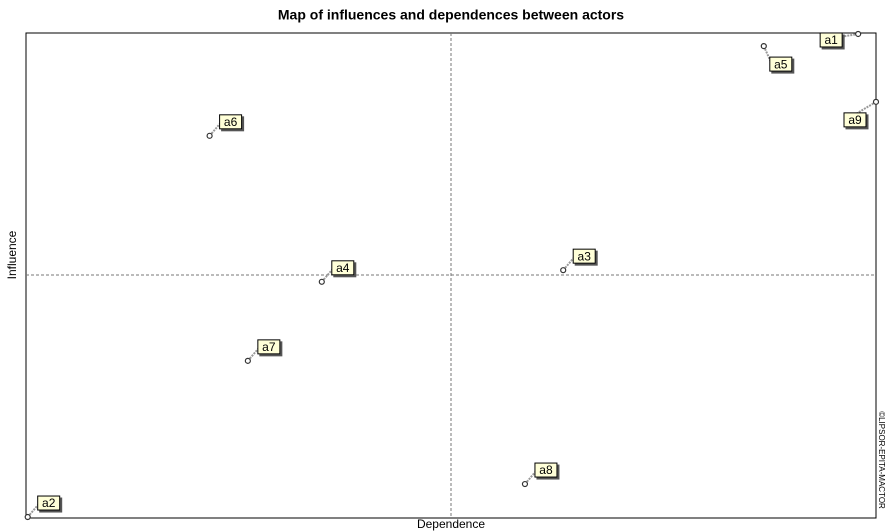  Describe the element at coordinates (12, 254) in the screenshot. I see `y-axis-label: Influence` at that location.